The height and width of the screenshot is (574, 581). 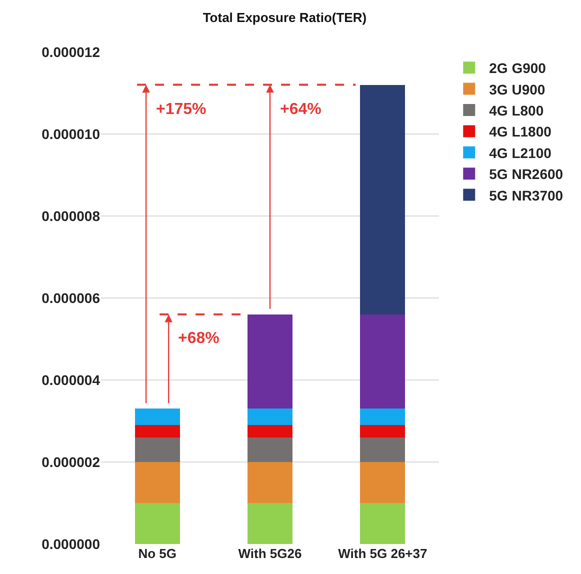 I want to click on legend-label: 2G G900, so click(x=517, y=68).